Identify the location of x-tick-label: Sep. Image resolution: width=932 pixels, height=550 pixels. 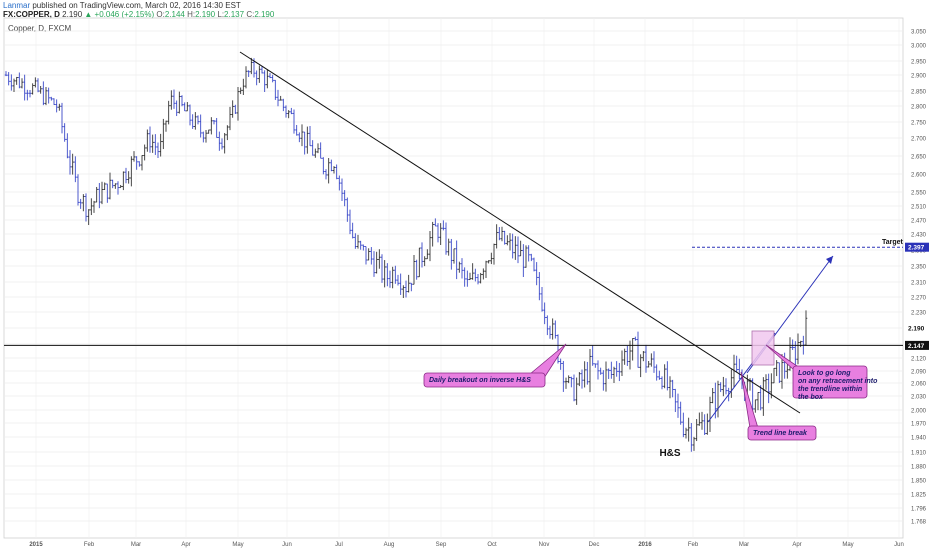
(441, 545).